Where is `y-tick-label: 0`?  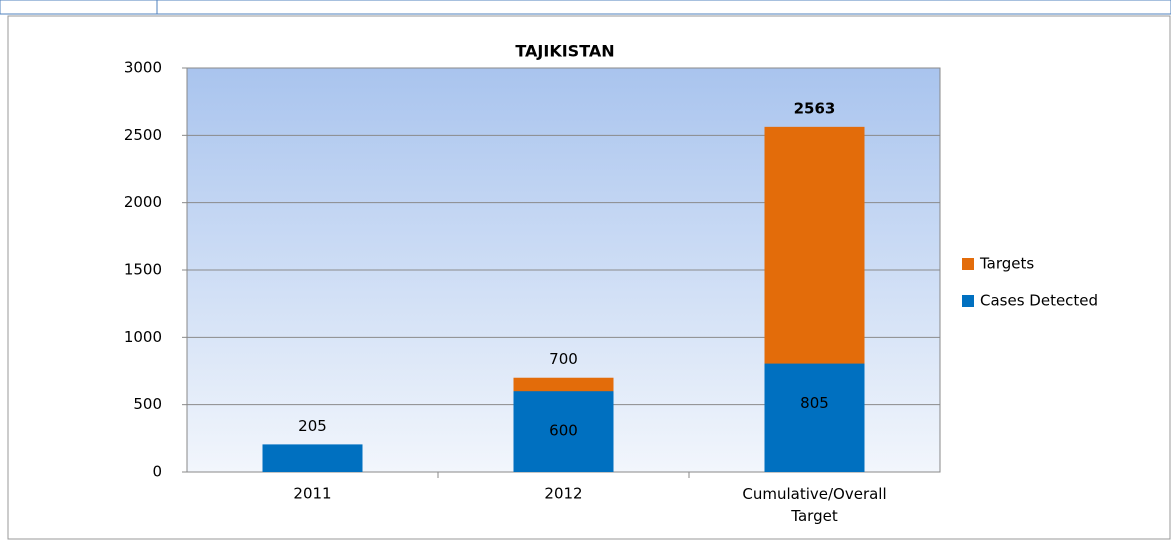
y-tick-label: 0 is located at coordinates (157, 472).